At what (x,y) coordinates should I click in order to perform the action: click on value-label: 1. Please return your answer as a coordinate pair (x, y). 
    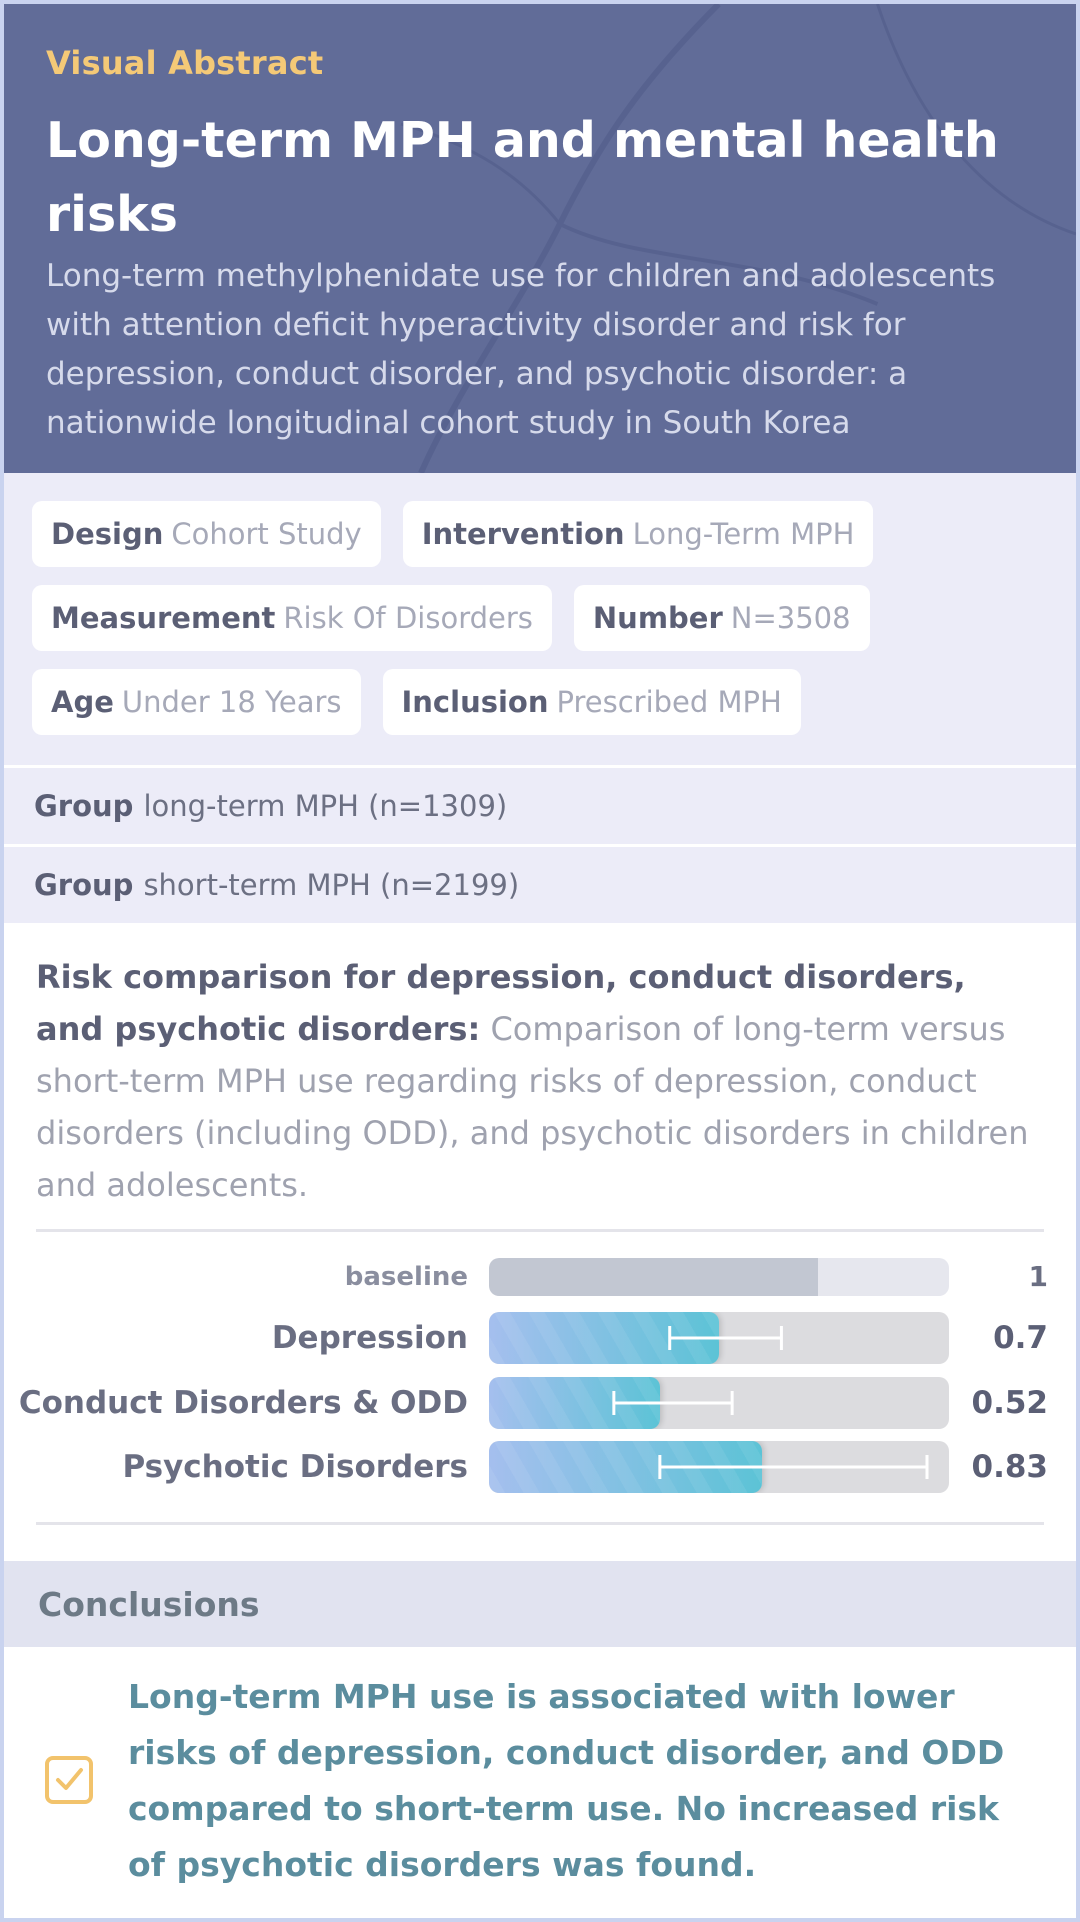
    Looking at the image, I should click on (1038, 1276).